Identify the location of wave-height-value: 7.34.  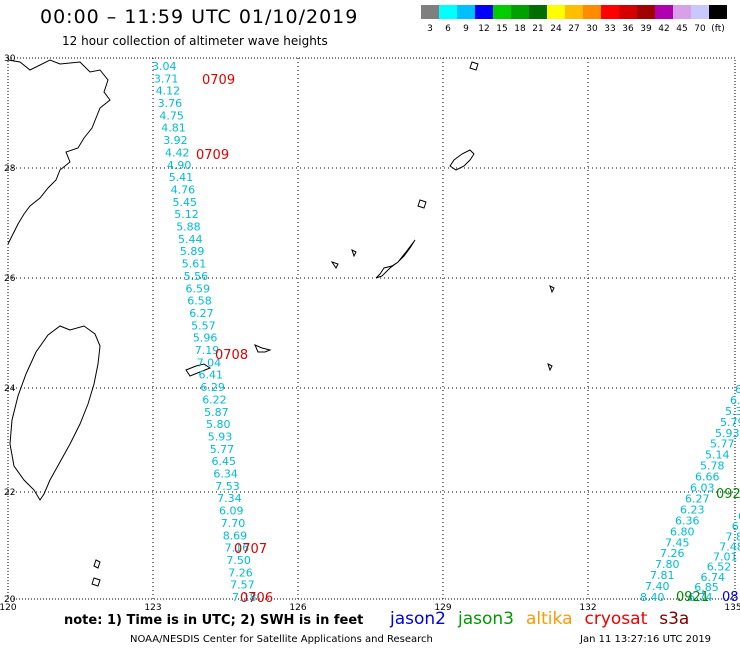
(229, 498).